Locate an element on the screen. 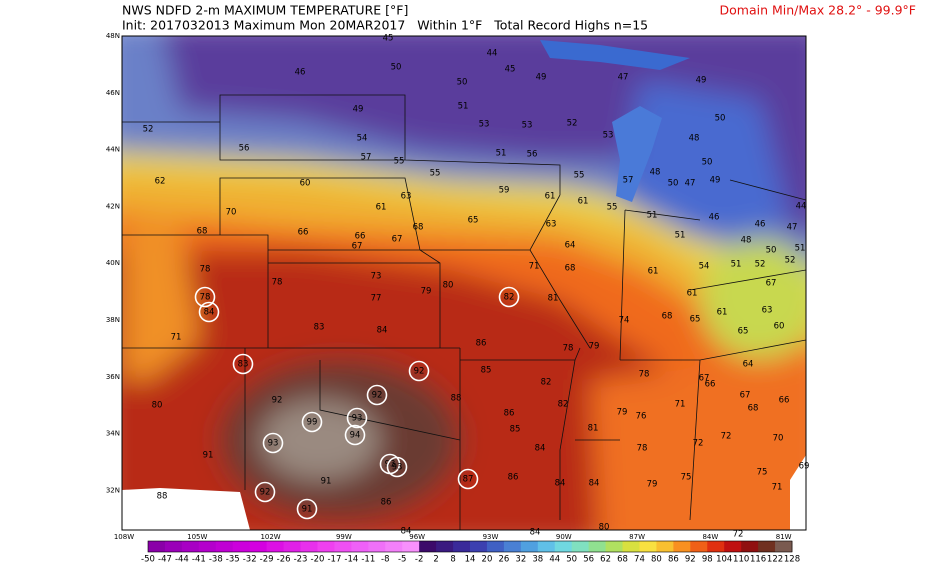  lat-label: 40N is located at coordinates (113, 263).